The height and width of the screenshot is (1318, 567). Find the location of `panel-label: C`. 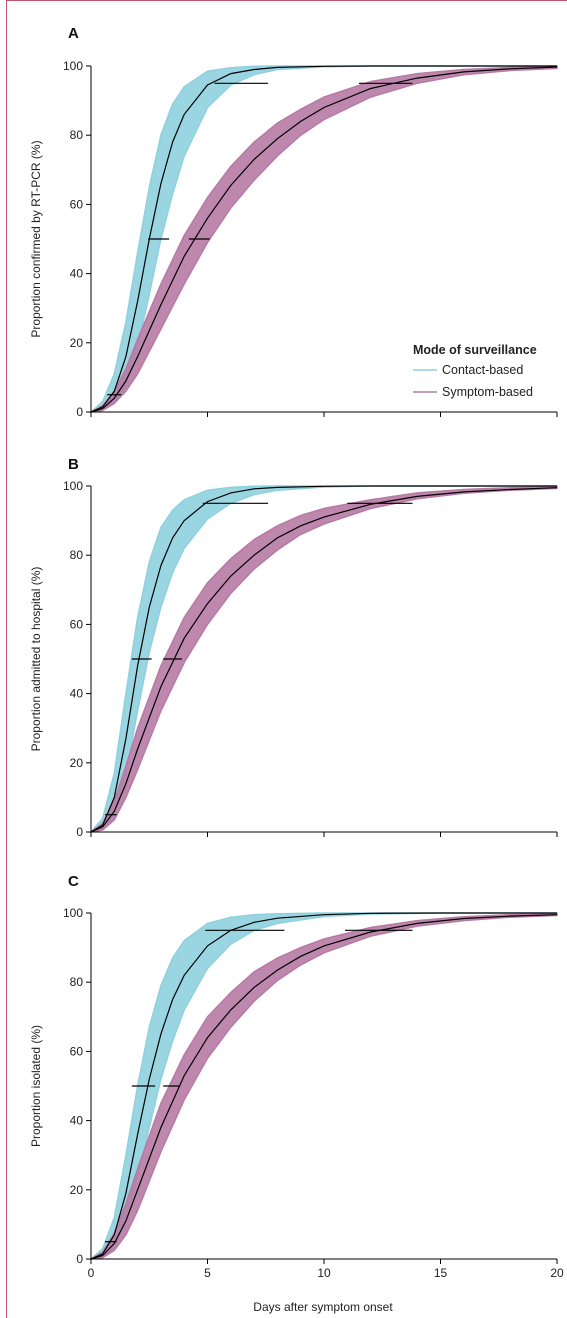

panel-label: C is located at coordinates (73, 881).